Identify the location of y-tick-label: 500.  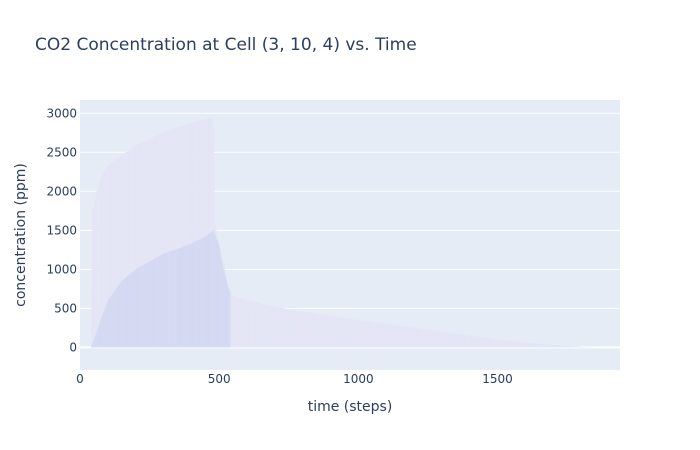
(65, 308).